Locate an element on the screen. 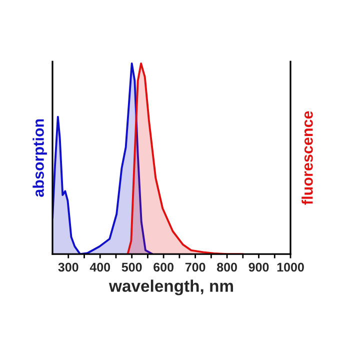 The width and height of the screenshot is (350, 350). x-tick-label: 400 is located at coordinates (100, 267).